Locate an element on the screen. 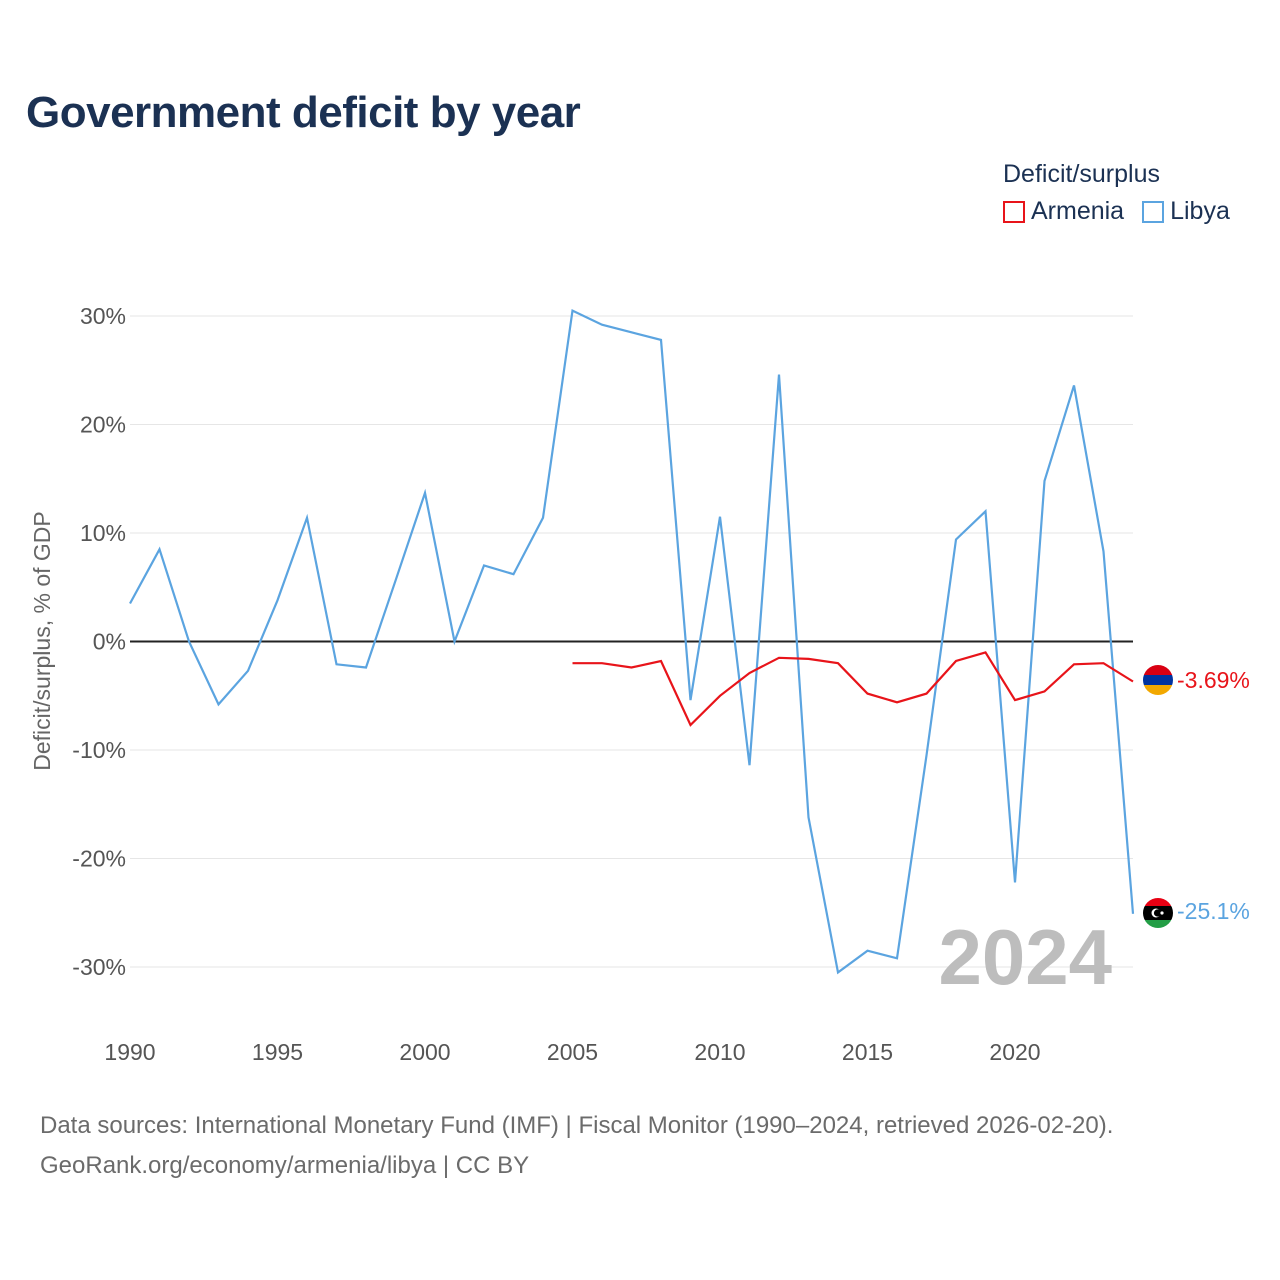 This screenshot has width=1280, height=1280. x-tick-label: 2005 is located at coordinates (572, 1052).